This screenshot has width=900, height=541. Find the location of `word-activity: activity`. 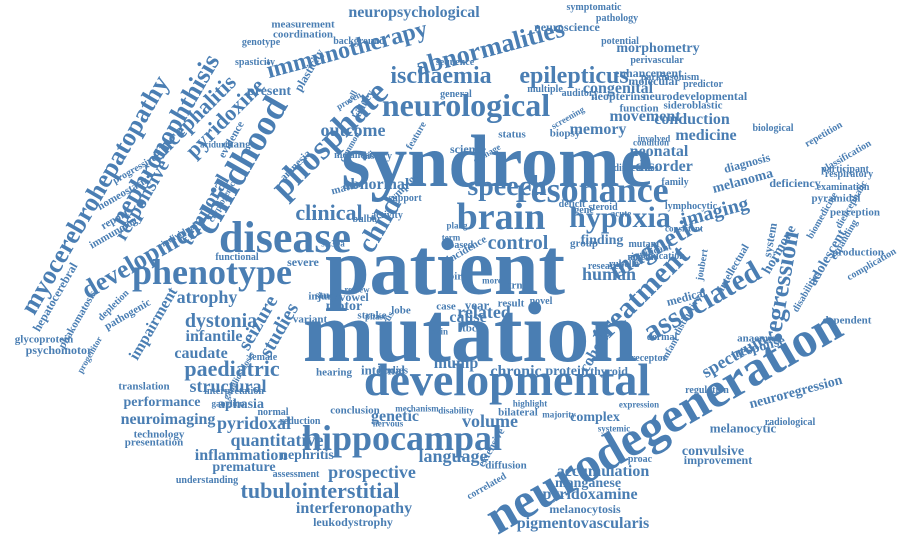

word-activity: activity is located at coordinates (387, 215).